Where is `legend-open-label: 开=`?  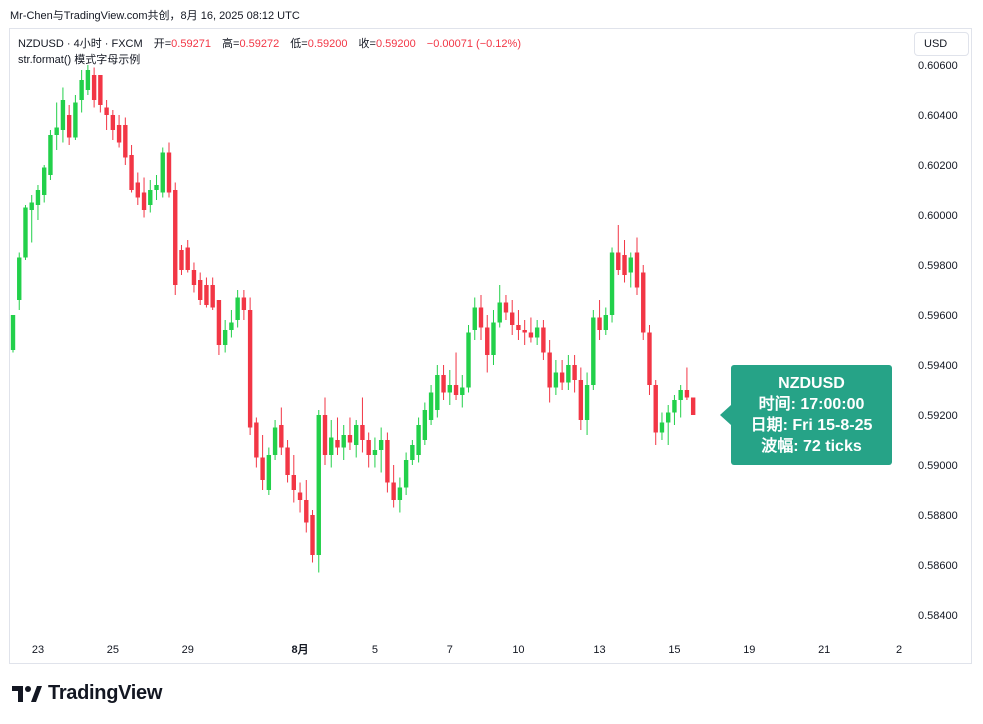
legend-open-label: 开= is located at coordinates (162, 44).